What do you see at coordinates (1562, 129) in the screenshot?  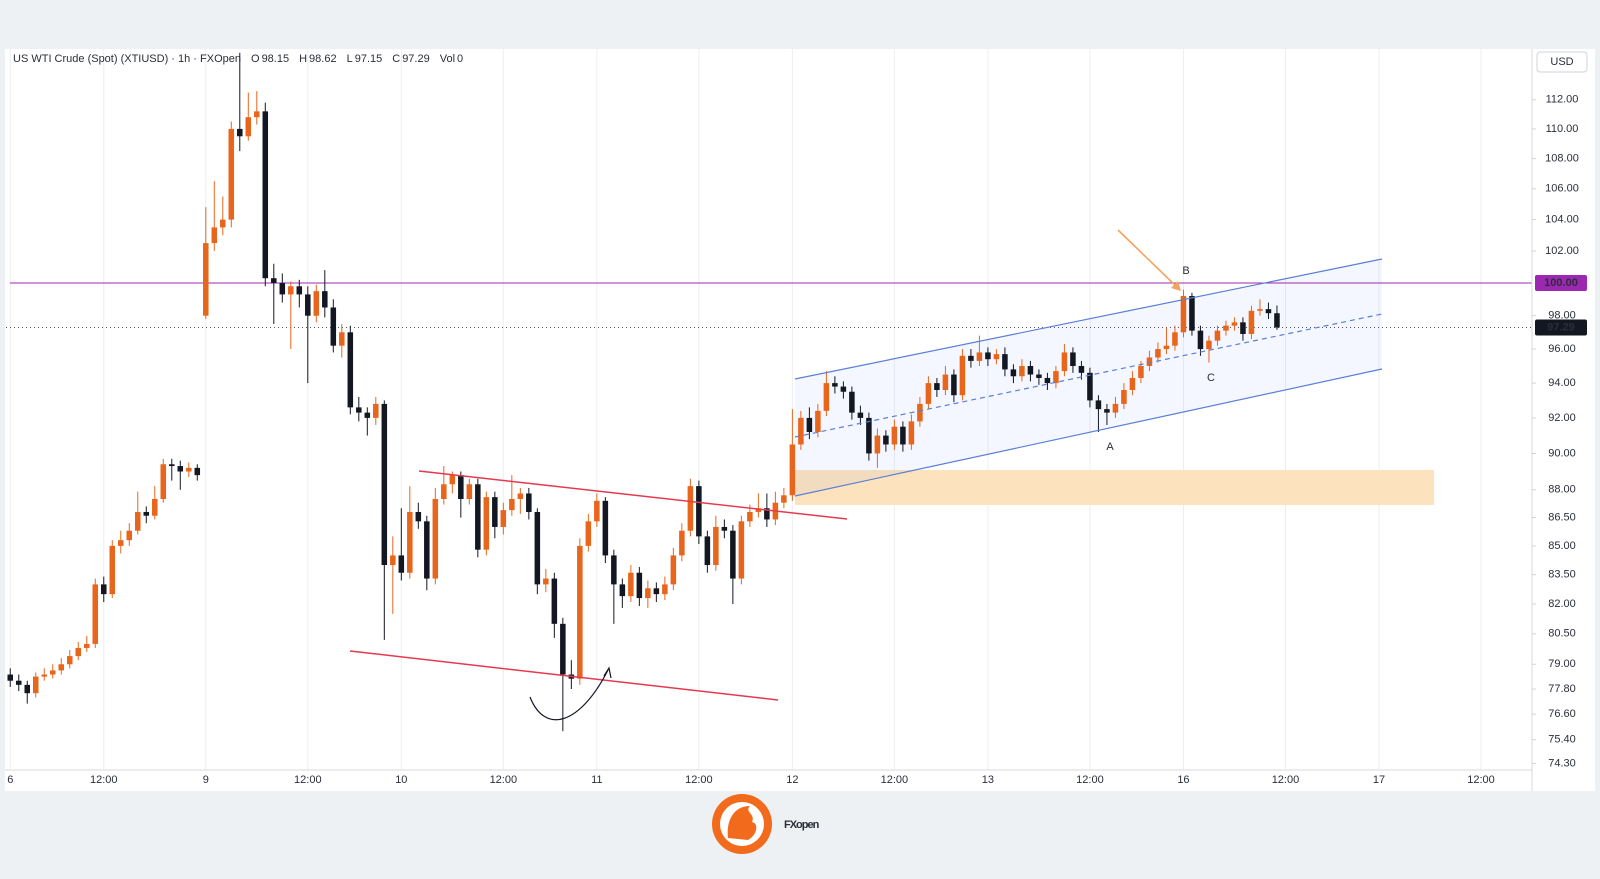 I see `y-tick-label: 110.00` at bounding box center [1562, 129].